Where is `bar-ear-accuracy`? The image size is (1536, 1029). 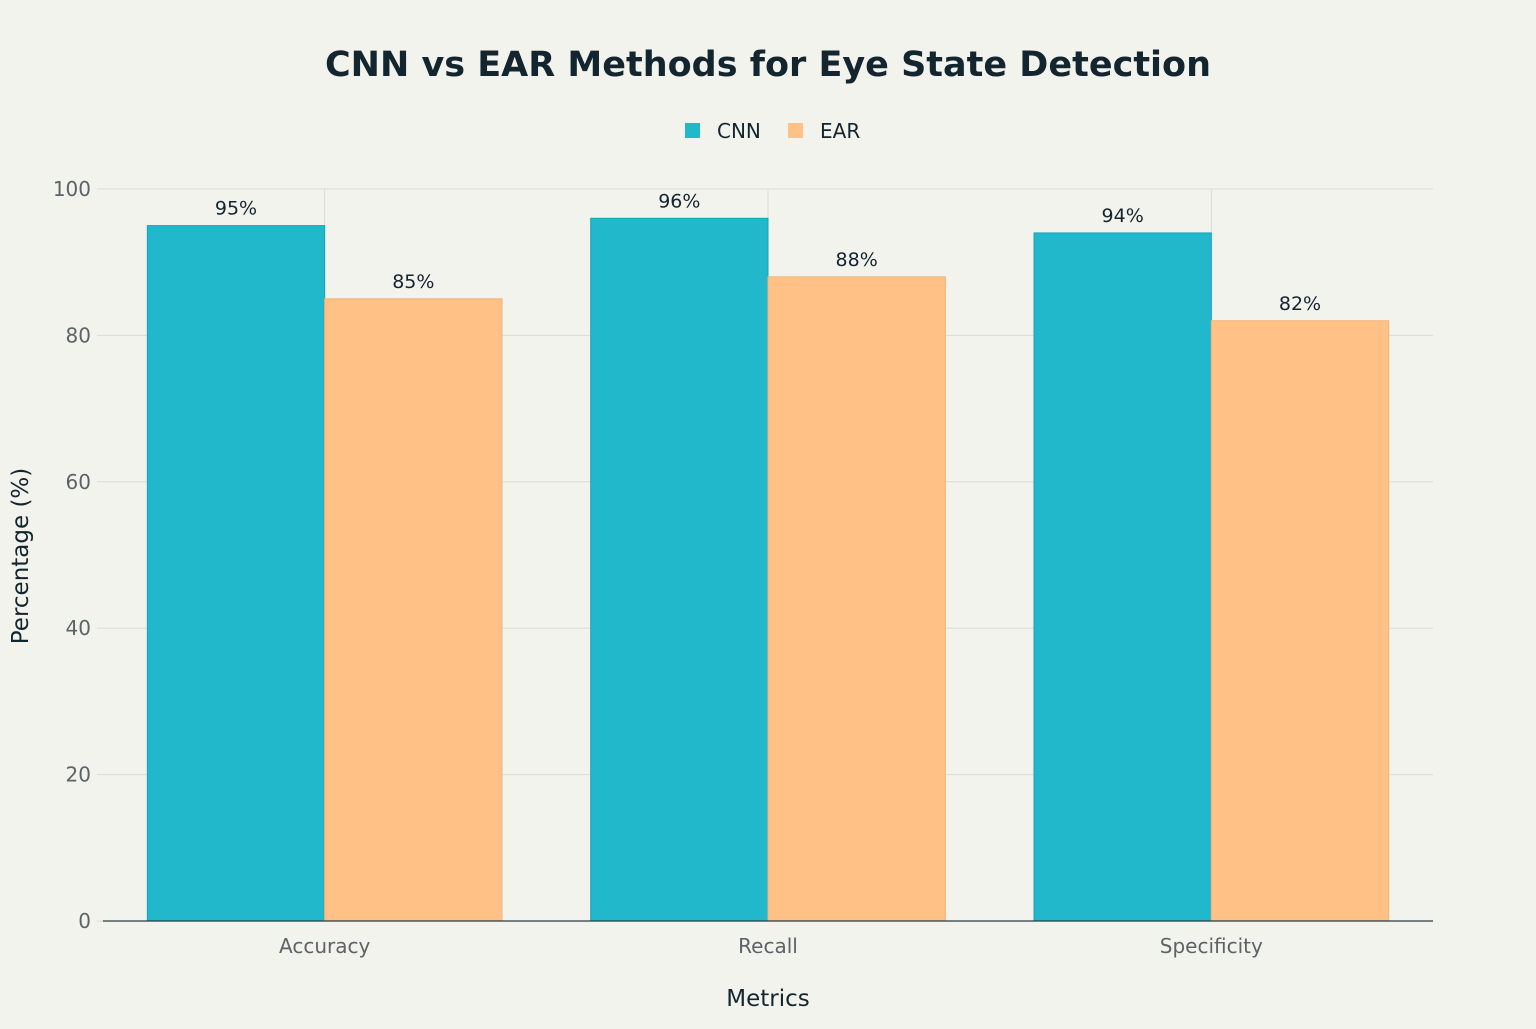 bar-ear-accuracy is located at coordinates (413, 610).